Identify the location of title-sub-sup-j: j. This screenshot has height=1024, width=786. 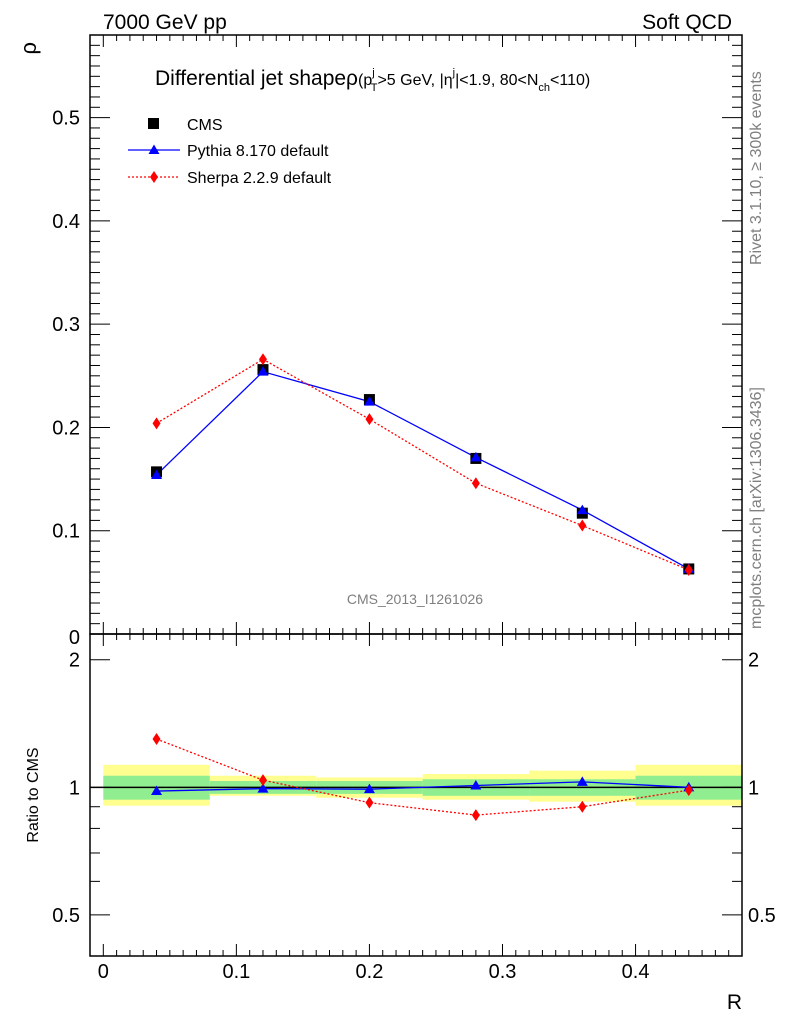
(372, 73).